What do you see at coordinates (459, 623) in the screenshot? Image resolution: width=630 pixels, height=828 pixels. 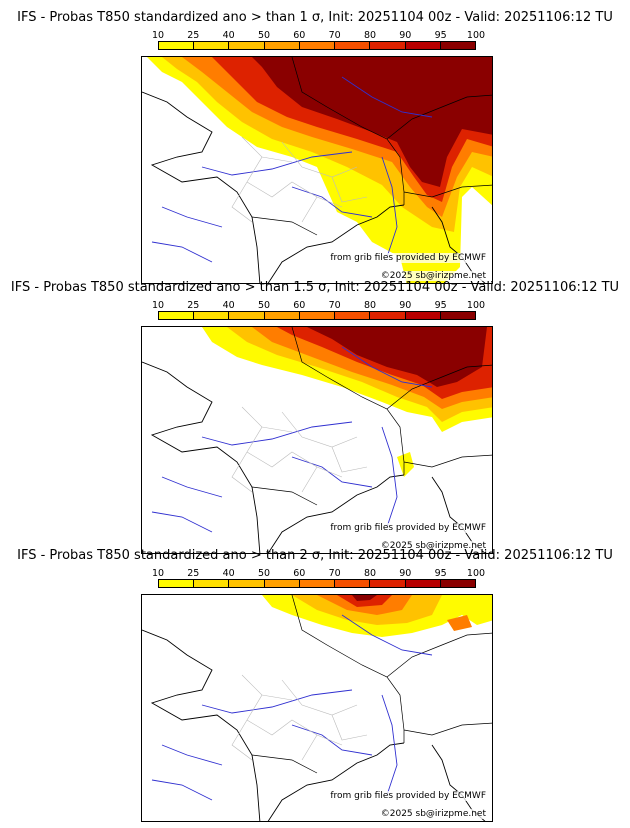 I see `prob-east` at bounding box center [459, 623].